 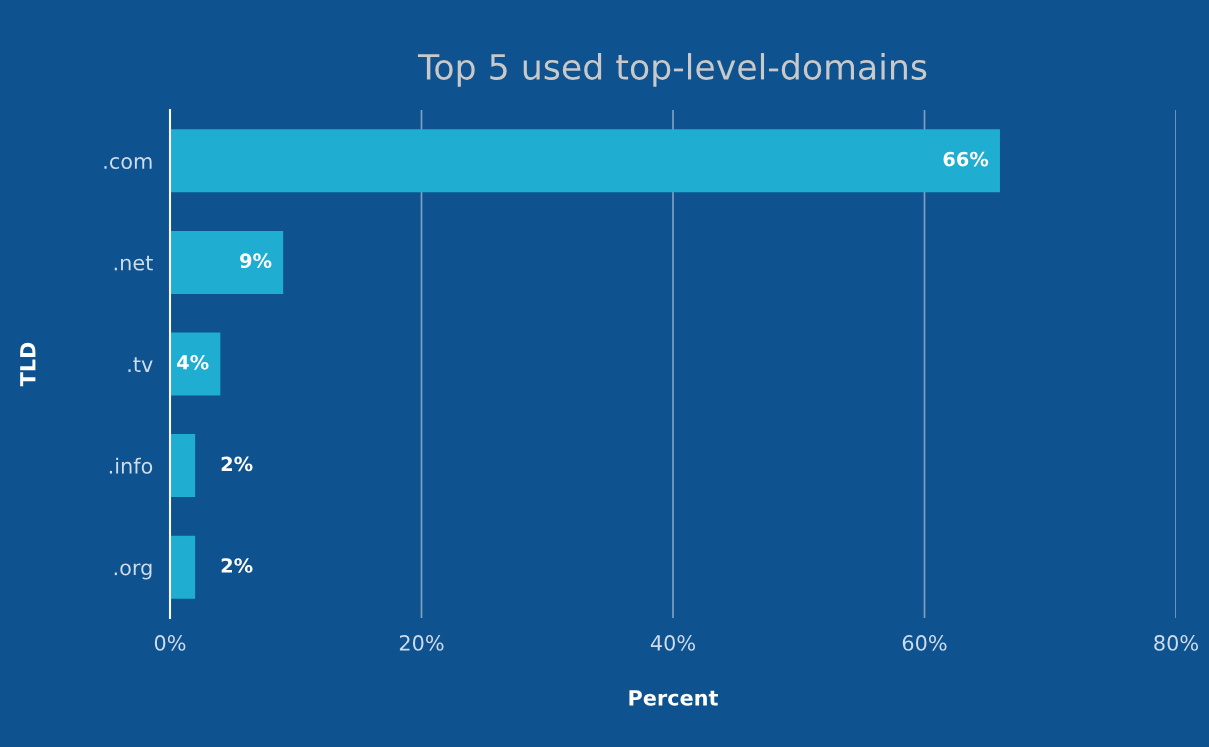 What do you see at coordinates (966, 159) in the screenshot?
I see `data-label: 66%` at bounding box center [966, 159].